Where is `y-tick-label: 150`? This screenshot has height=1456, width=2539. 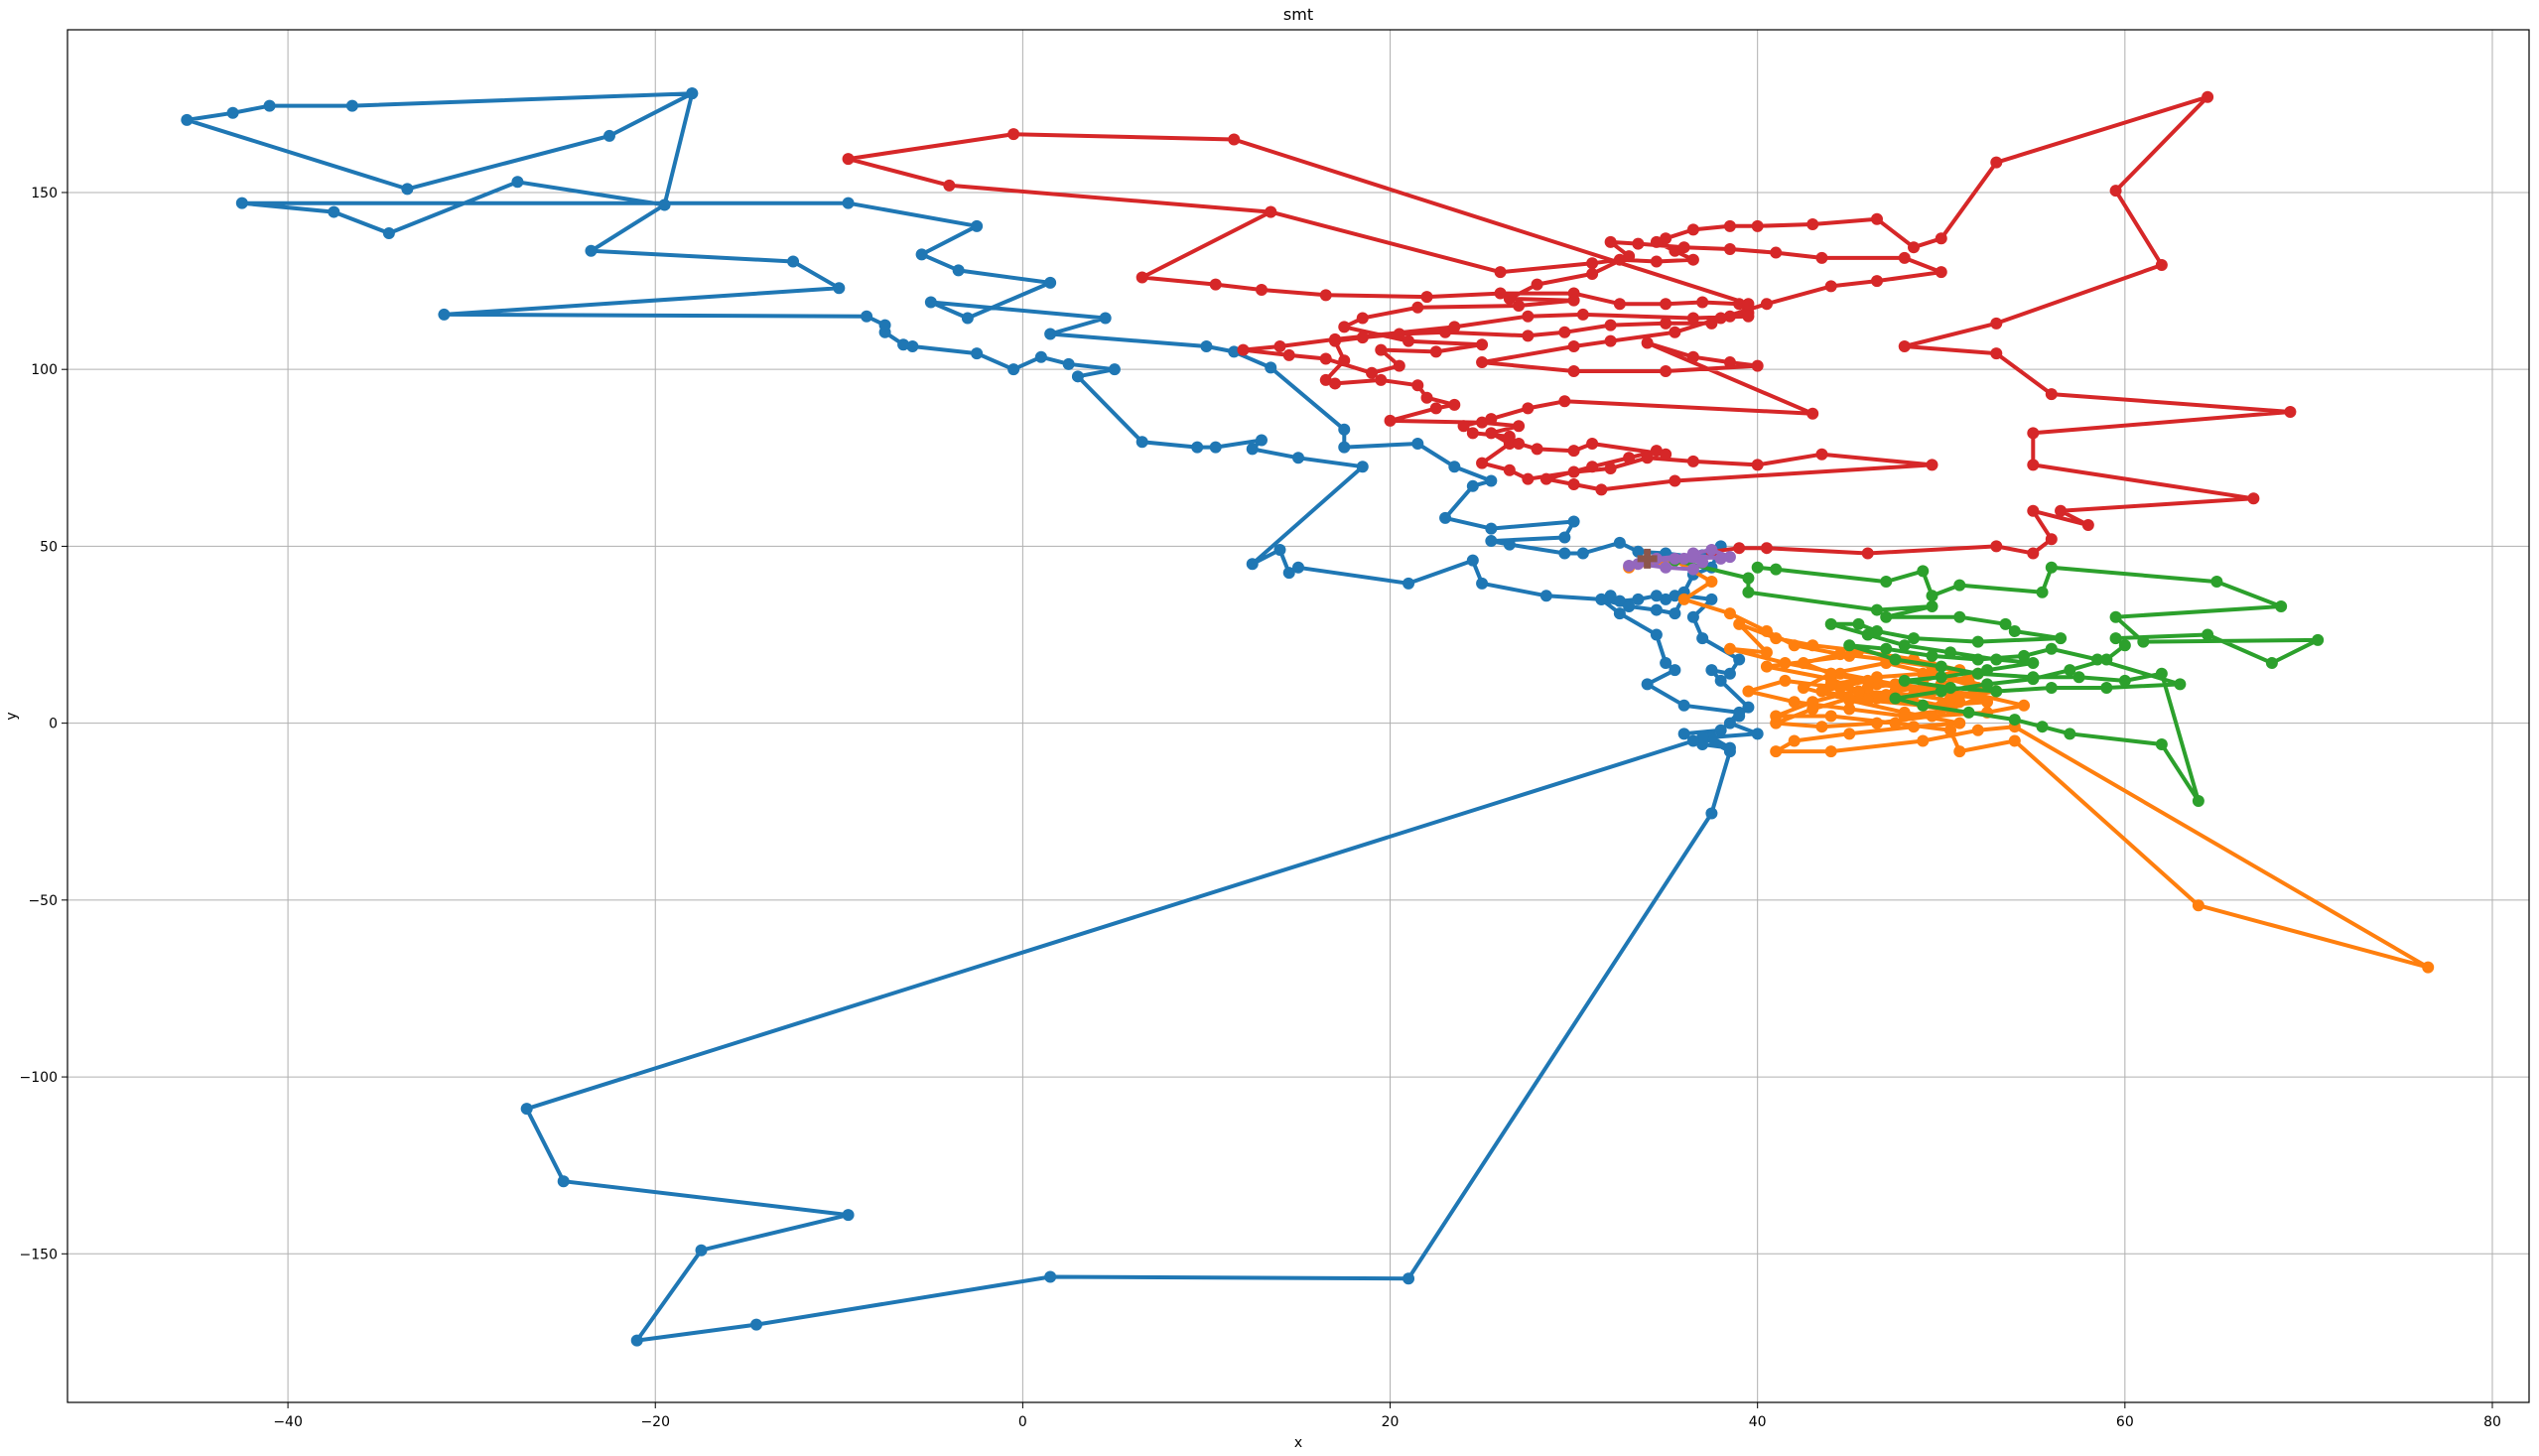 y-tick-label: 150 is located at coordinates (44, 193).